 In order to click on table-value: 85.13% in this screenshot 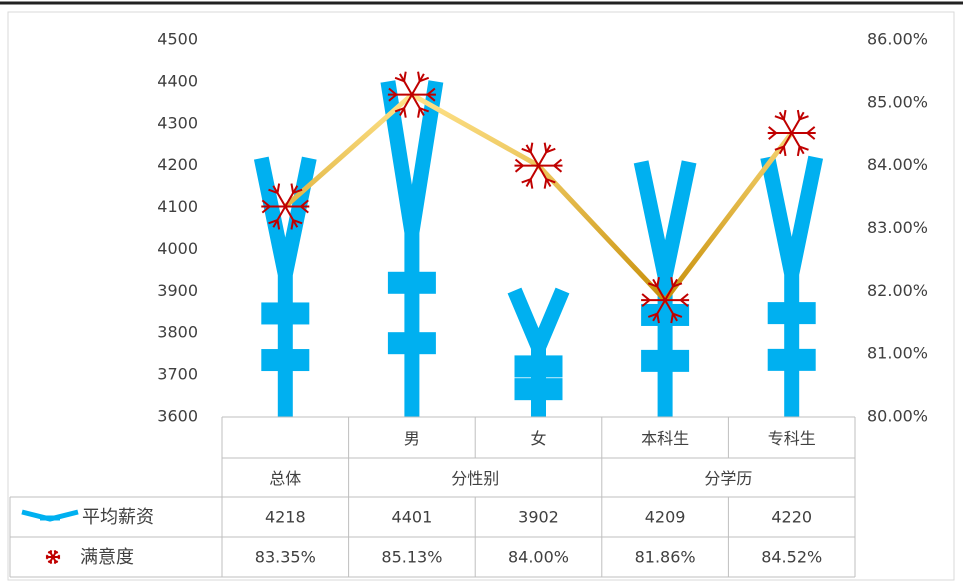, I will do `click(411, 557)`.